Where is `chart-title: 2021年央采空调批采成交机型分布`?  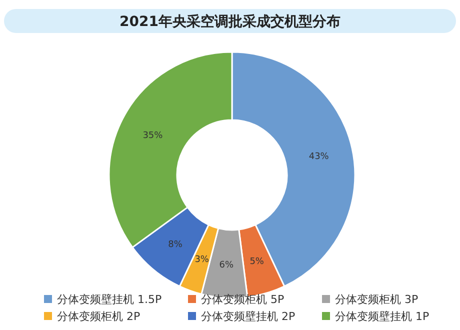 chart-title: 2021年央采空调批采成交机型分布 is located at coordinates (230, 21).